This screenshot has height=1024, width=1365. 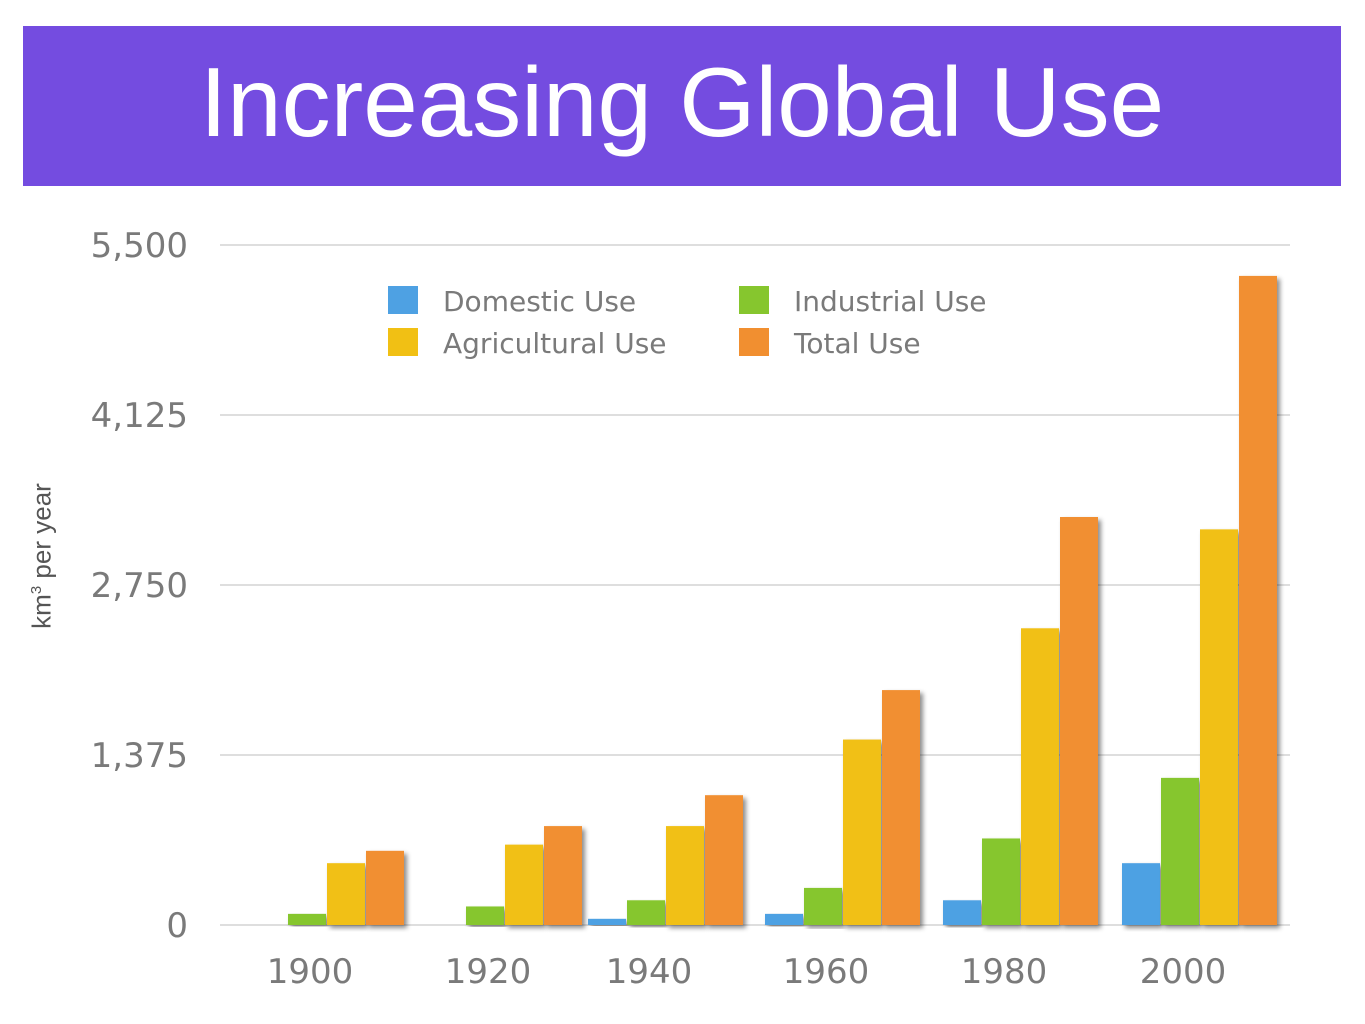 I want to click on bar-total-use-2000, so click(x=1258, y=600).